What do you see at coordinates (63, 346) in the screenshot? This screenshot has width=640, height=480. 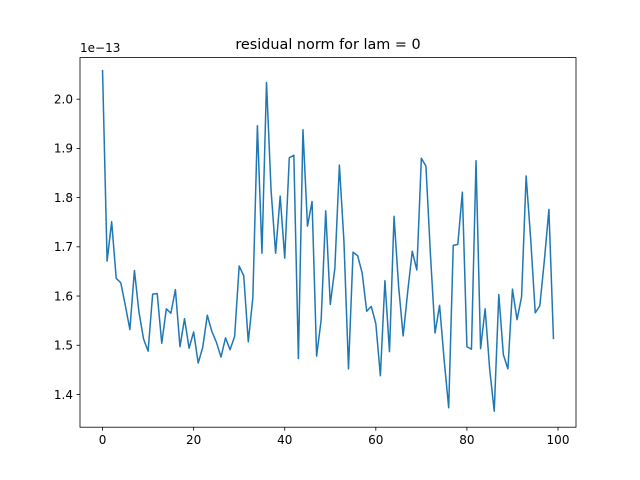 I see `y-tick-label: 1.5` at bounding box center [63, 346].